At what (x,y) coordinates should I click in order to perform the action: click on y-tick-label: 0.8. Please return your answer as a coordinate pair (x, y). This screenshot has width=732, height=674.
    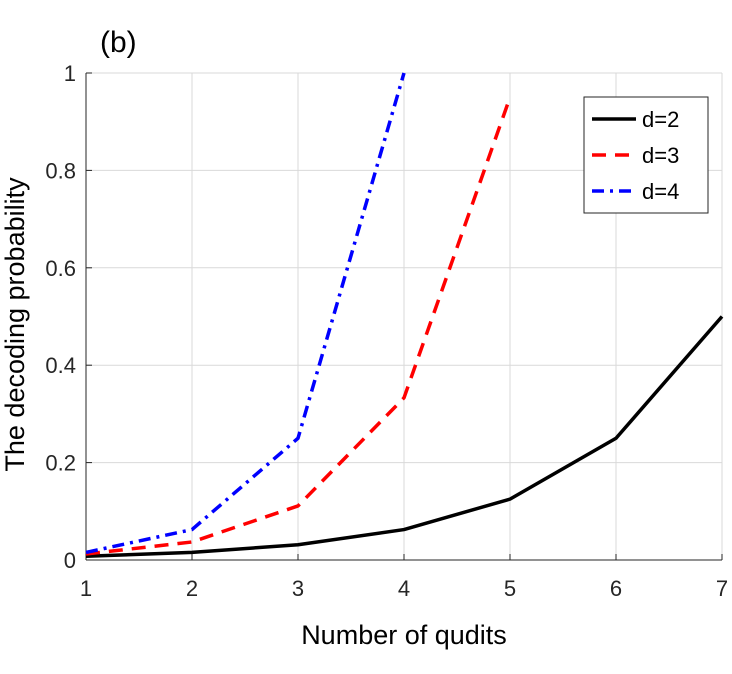
    Looking at the image, I should click on (60, 170).